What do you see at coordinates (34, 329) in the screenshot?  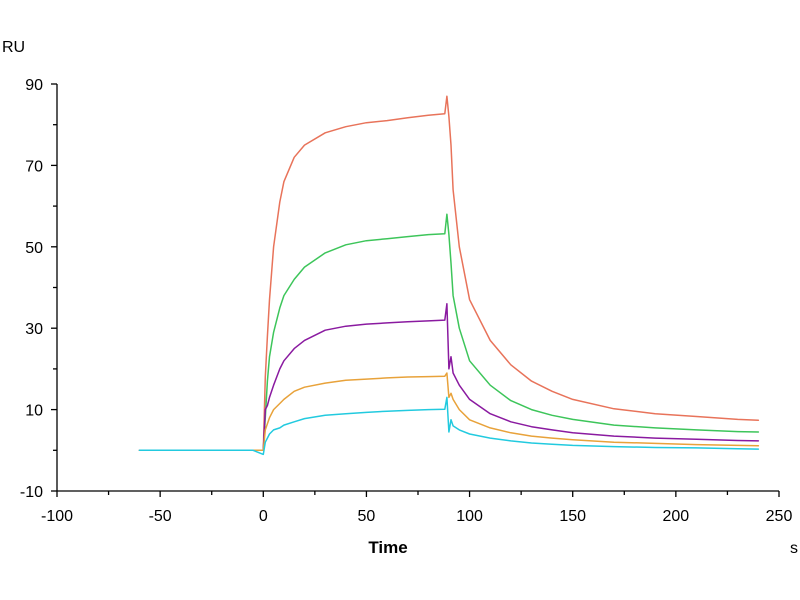 I see `y-tick-label: 30` at bounding box center [34, 329].